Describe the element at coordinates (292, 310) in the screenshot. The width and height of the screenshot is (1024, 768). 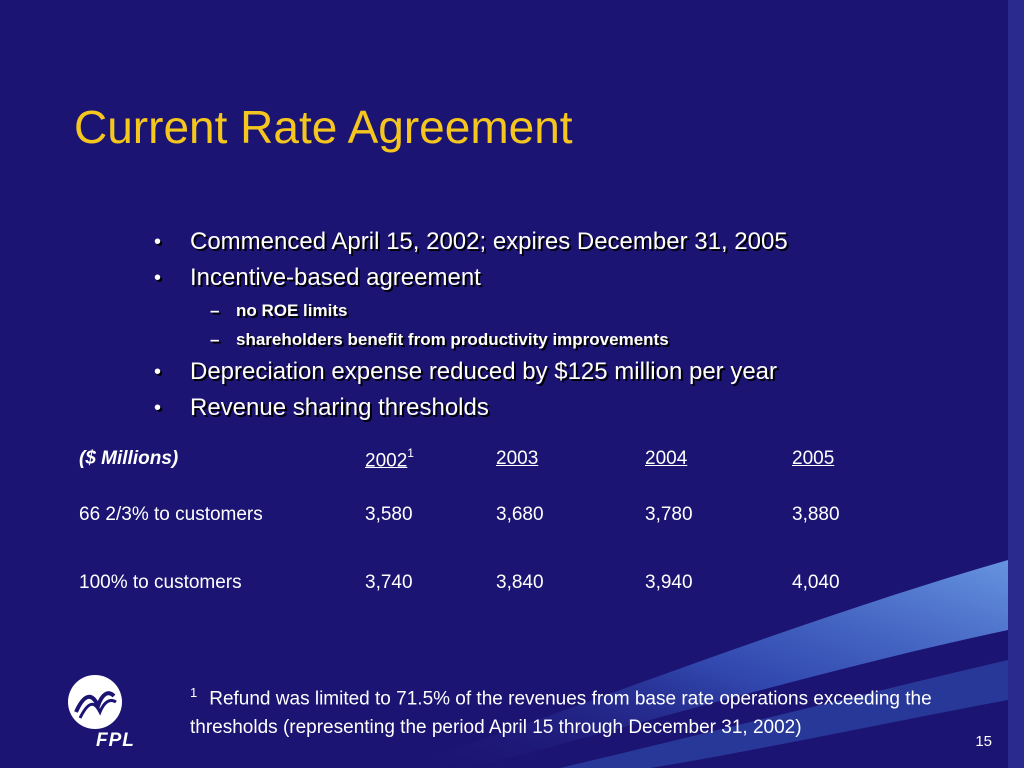
I see `sub-bullet-text: no ROE limits` at that location.